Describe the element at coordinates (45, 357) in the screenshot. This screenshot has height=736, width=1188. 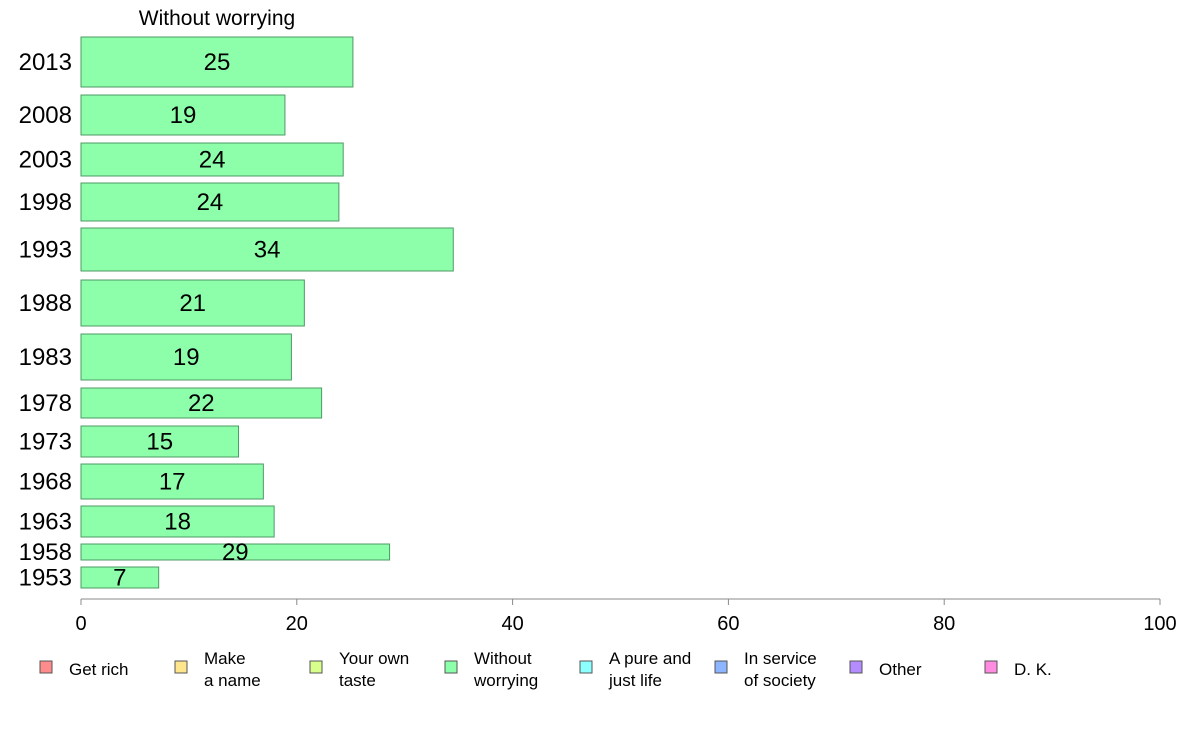
I see `y-tick-label: 1983` at that location.